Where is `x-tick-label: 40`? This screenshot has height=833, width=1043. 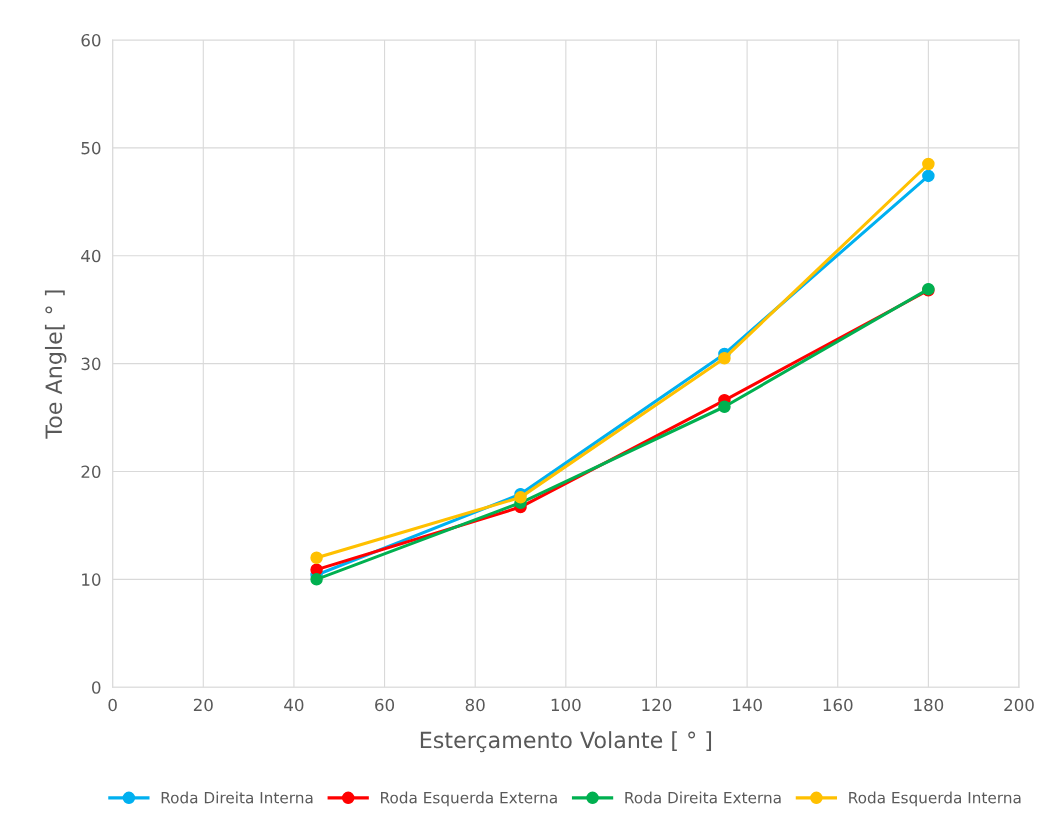
x-tick-label: 40 is located at coordinates (294, 705).